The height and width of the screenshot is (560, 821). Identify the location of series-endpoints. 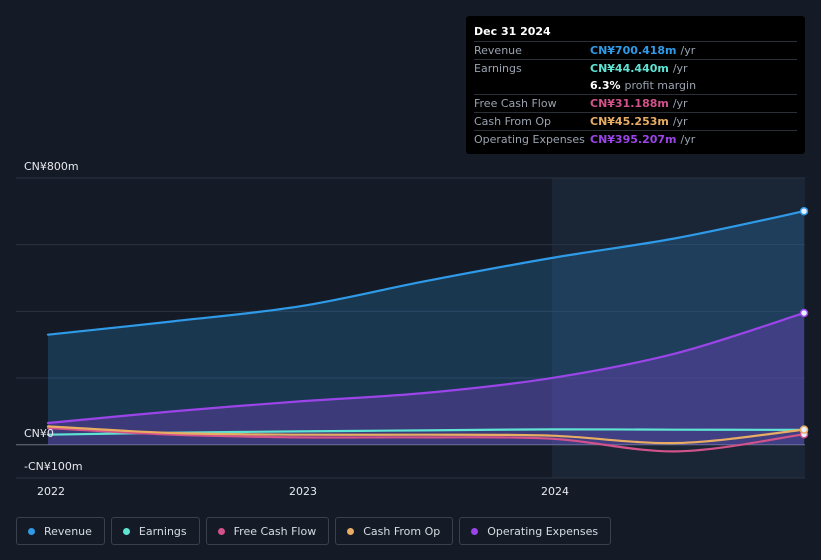
(804, 322).